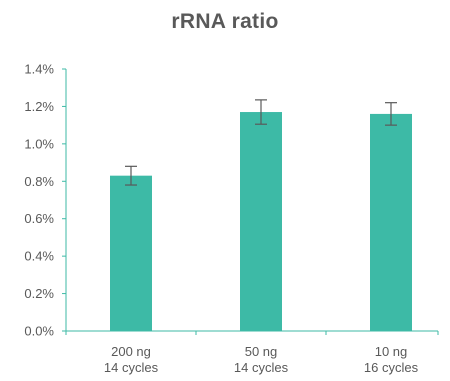 The width and height of the screenshot is (450, 381). What do you see at coordinates (39, 143) in the screenshot?
I see `y-tick-label: 1.0%` at bounding box center [39, 143].